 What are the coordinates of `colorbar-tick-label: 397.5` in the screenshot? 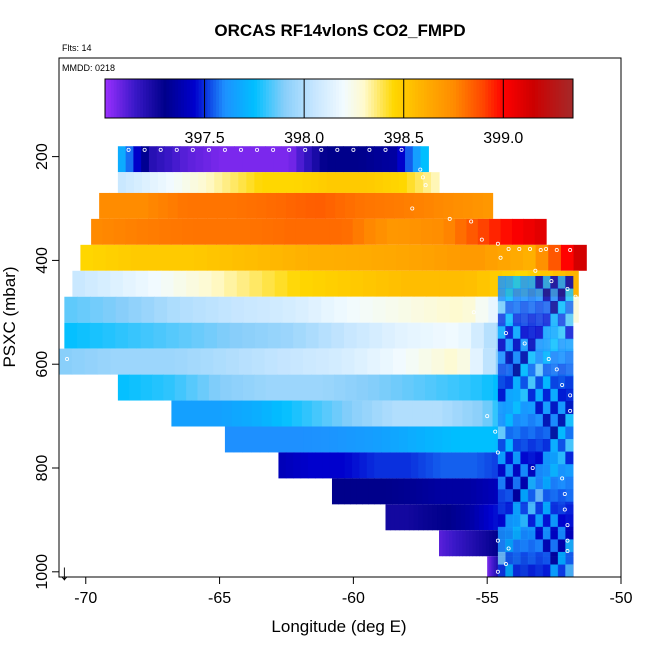 It's located at (205, 138).